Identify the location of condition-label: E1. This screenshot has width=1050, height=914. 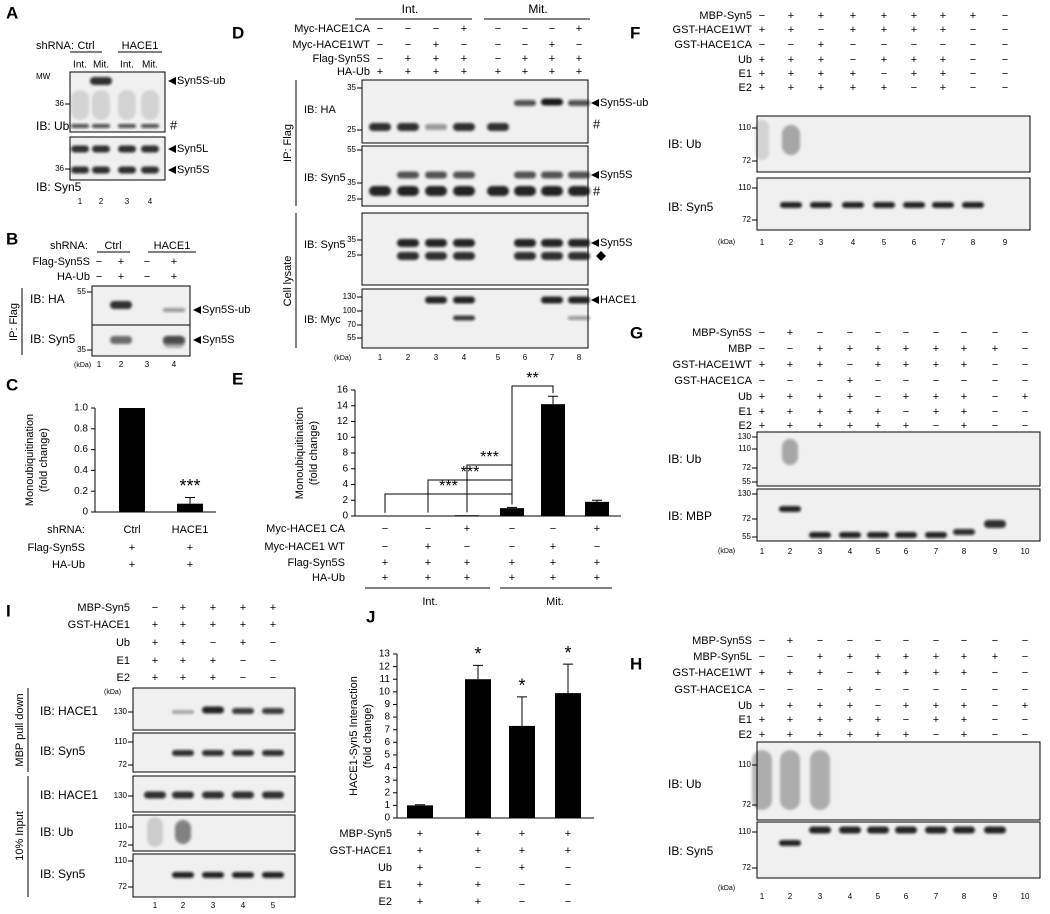
(745, 412).